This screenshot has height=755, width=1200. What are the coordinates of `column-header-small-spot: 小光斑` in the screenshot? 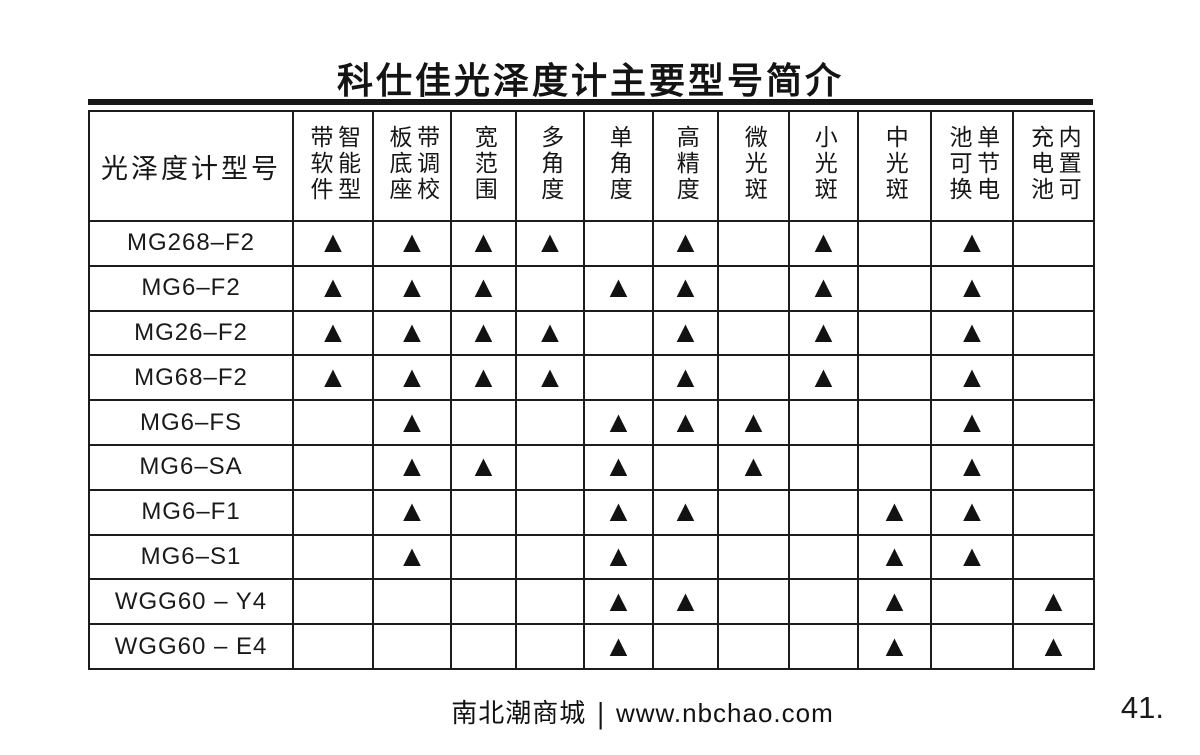 It's located at (823, 166).